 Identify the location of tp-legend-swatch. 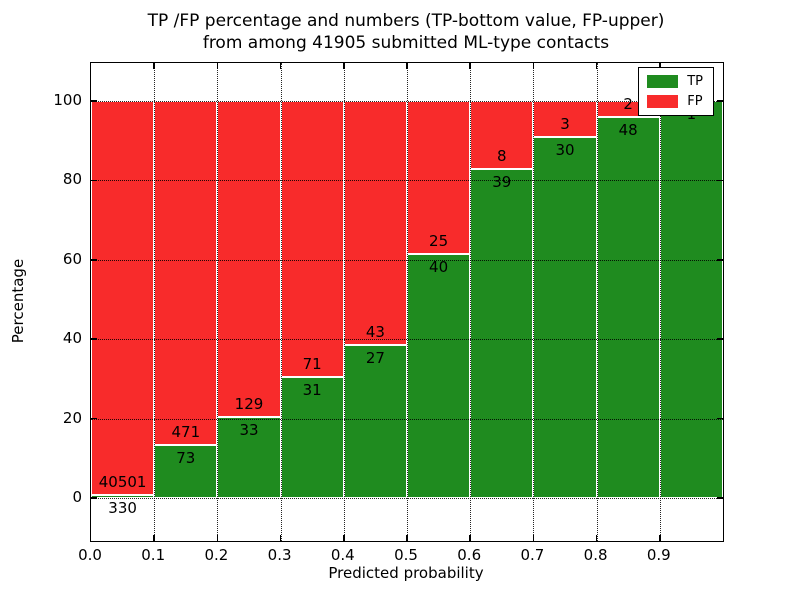
(663, 81).